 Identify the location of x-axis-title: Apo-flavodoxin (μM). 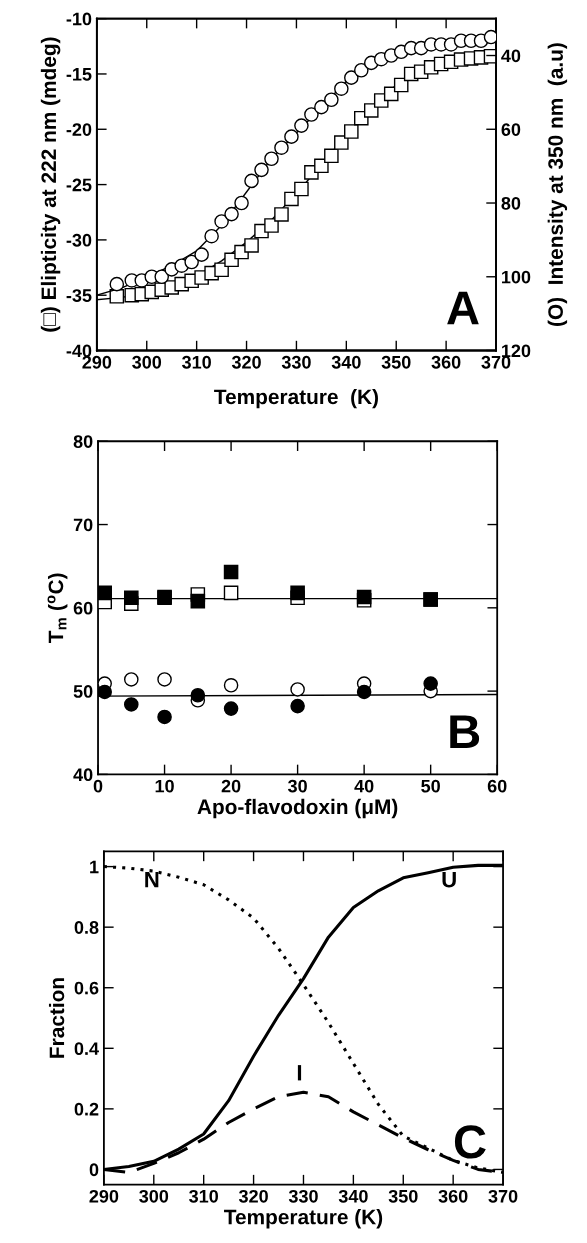
(297, 808).